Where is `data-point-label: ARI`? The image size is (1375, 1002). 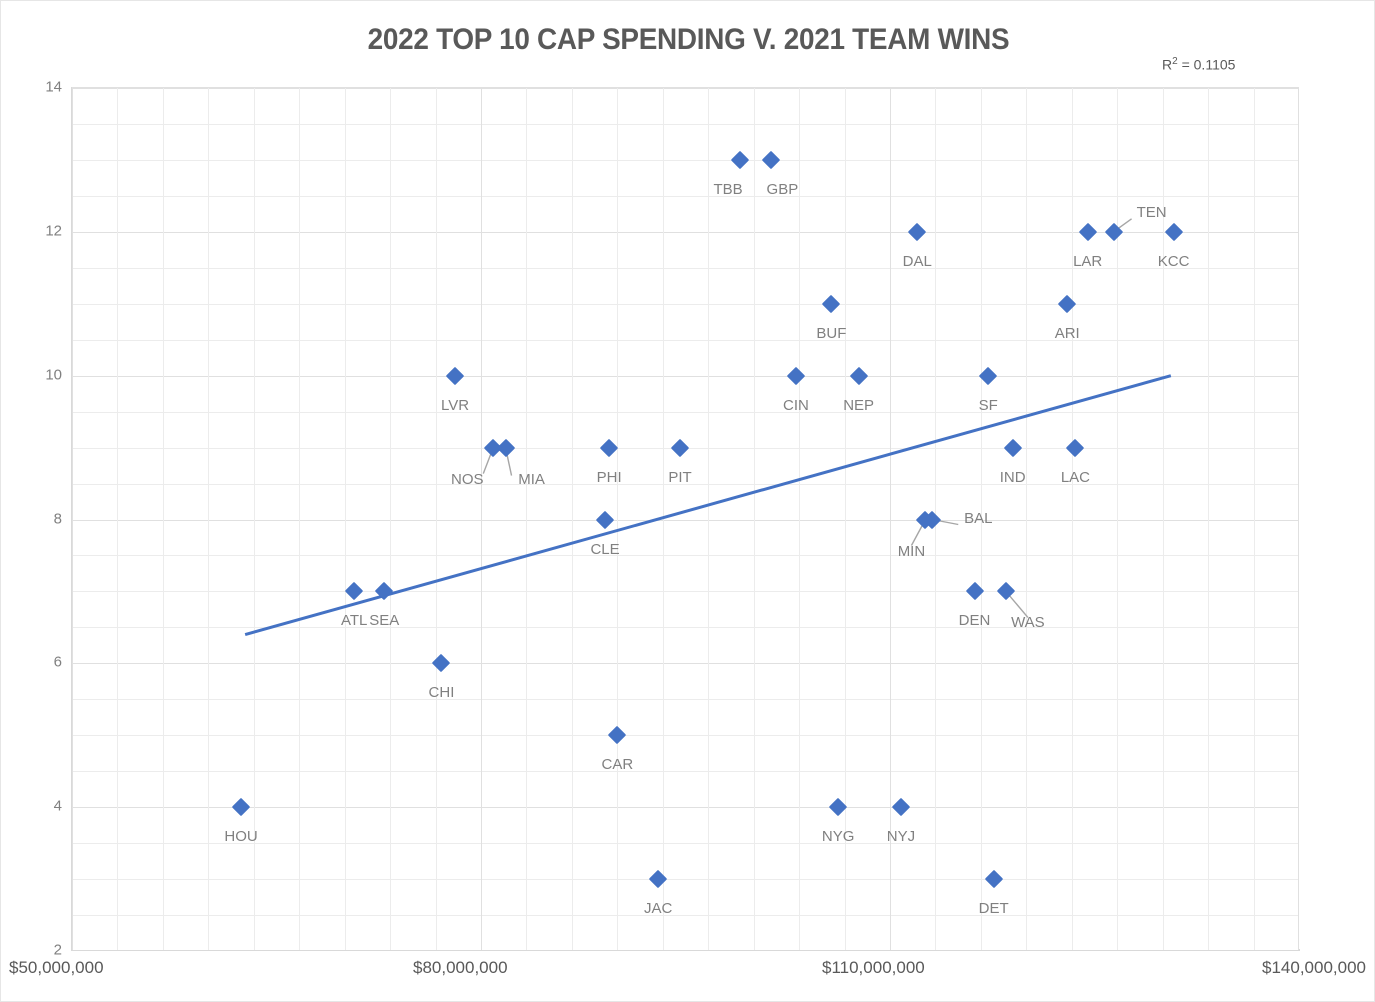 data-point-label: ARI is located at coordinates (1067, 333).